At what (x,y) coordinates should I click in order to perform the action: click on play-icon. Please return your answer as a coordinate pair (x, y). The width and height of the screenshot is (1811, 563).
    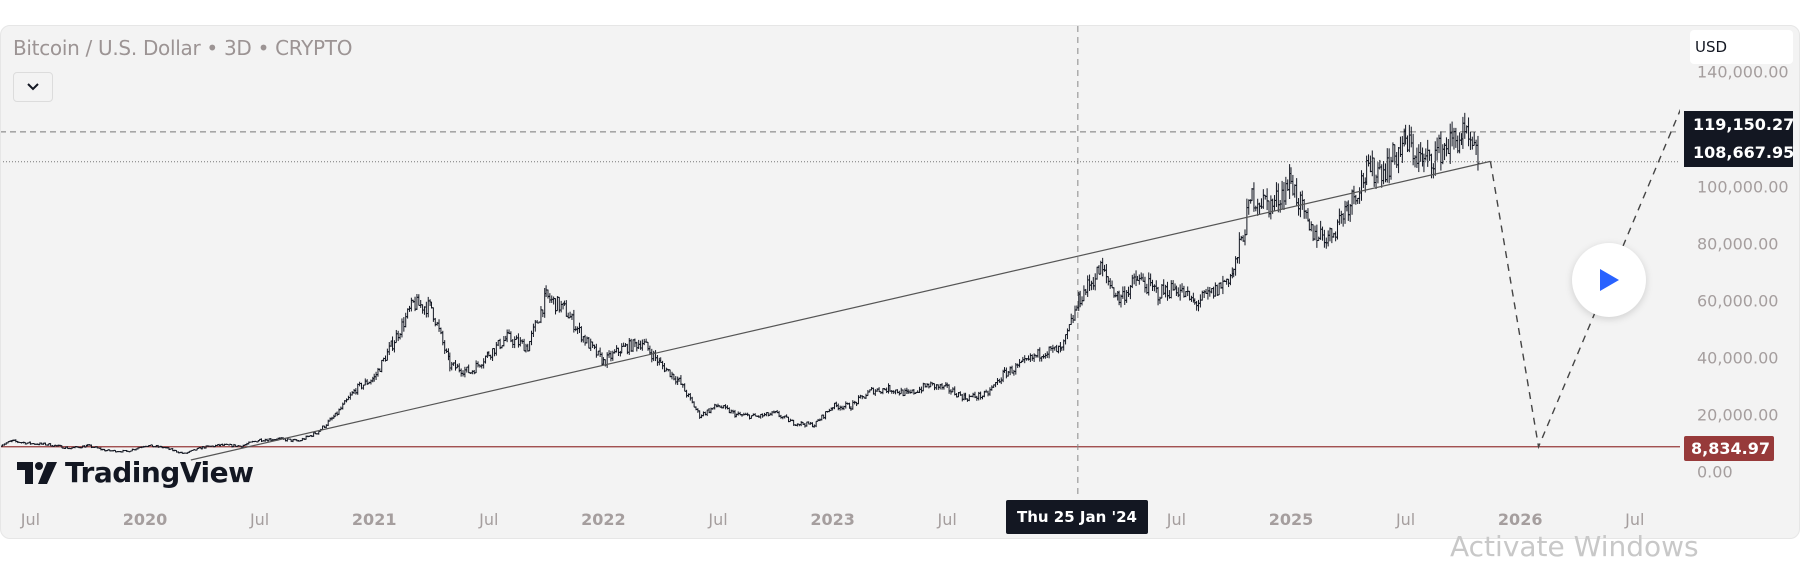
    Looking at the image, I should click on (1609, 280).